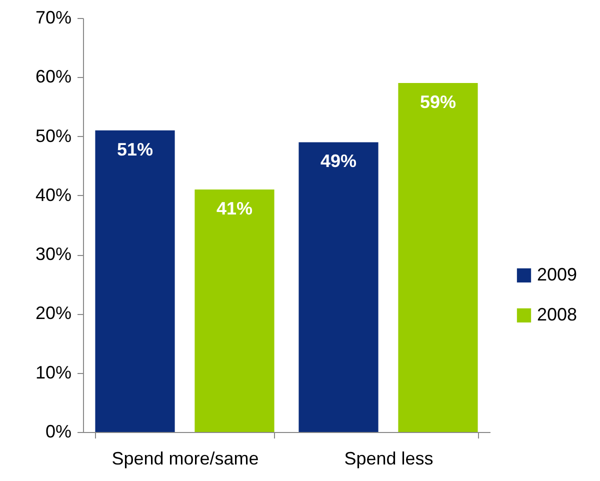 The height and width of the screenshot is (481, 600). What do you see at coordinates (557, 314) in the screenshot?
I see `legend-label: 2008` at bounding box center [557, 314].